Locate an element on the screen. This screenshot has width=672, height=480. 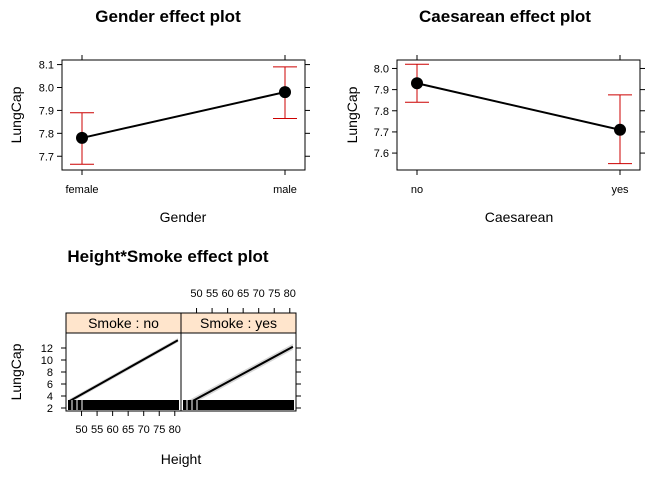
gender-plot-title: Gender effect plot is located at coordinates (168, 16).